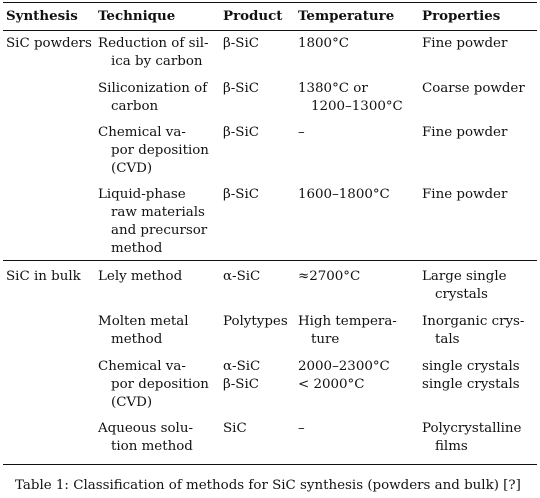 This screenshot has height=498, width=540. I want to click on cell-line: Large single, so click(464, 276).